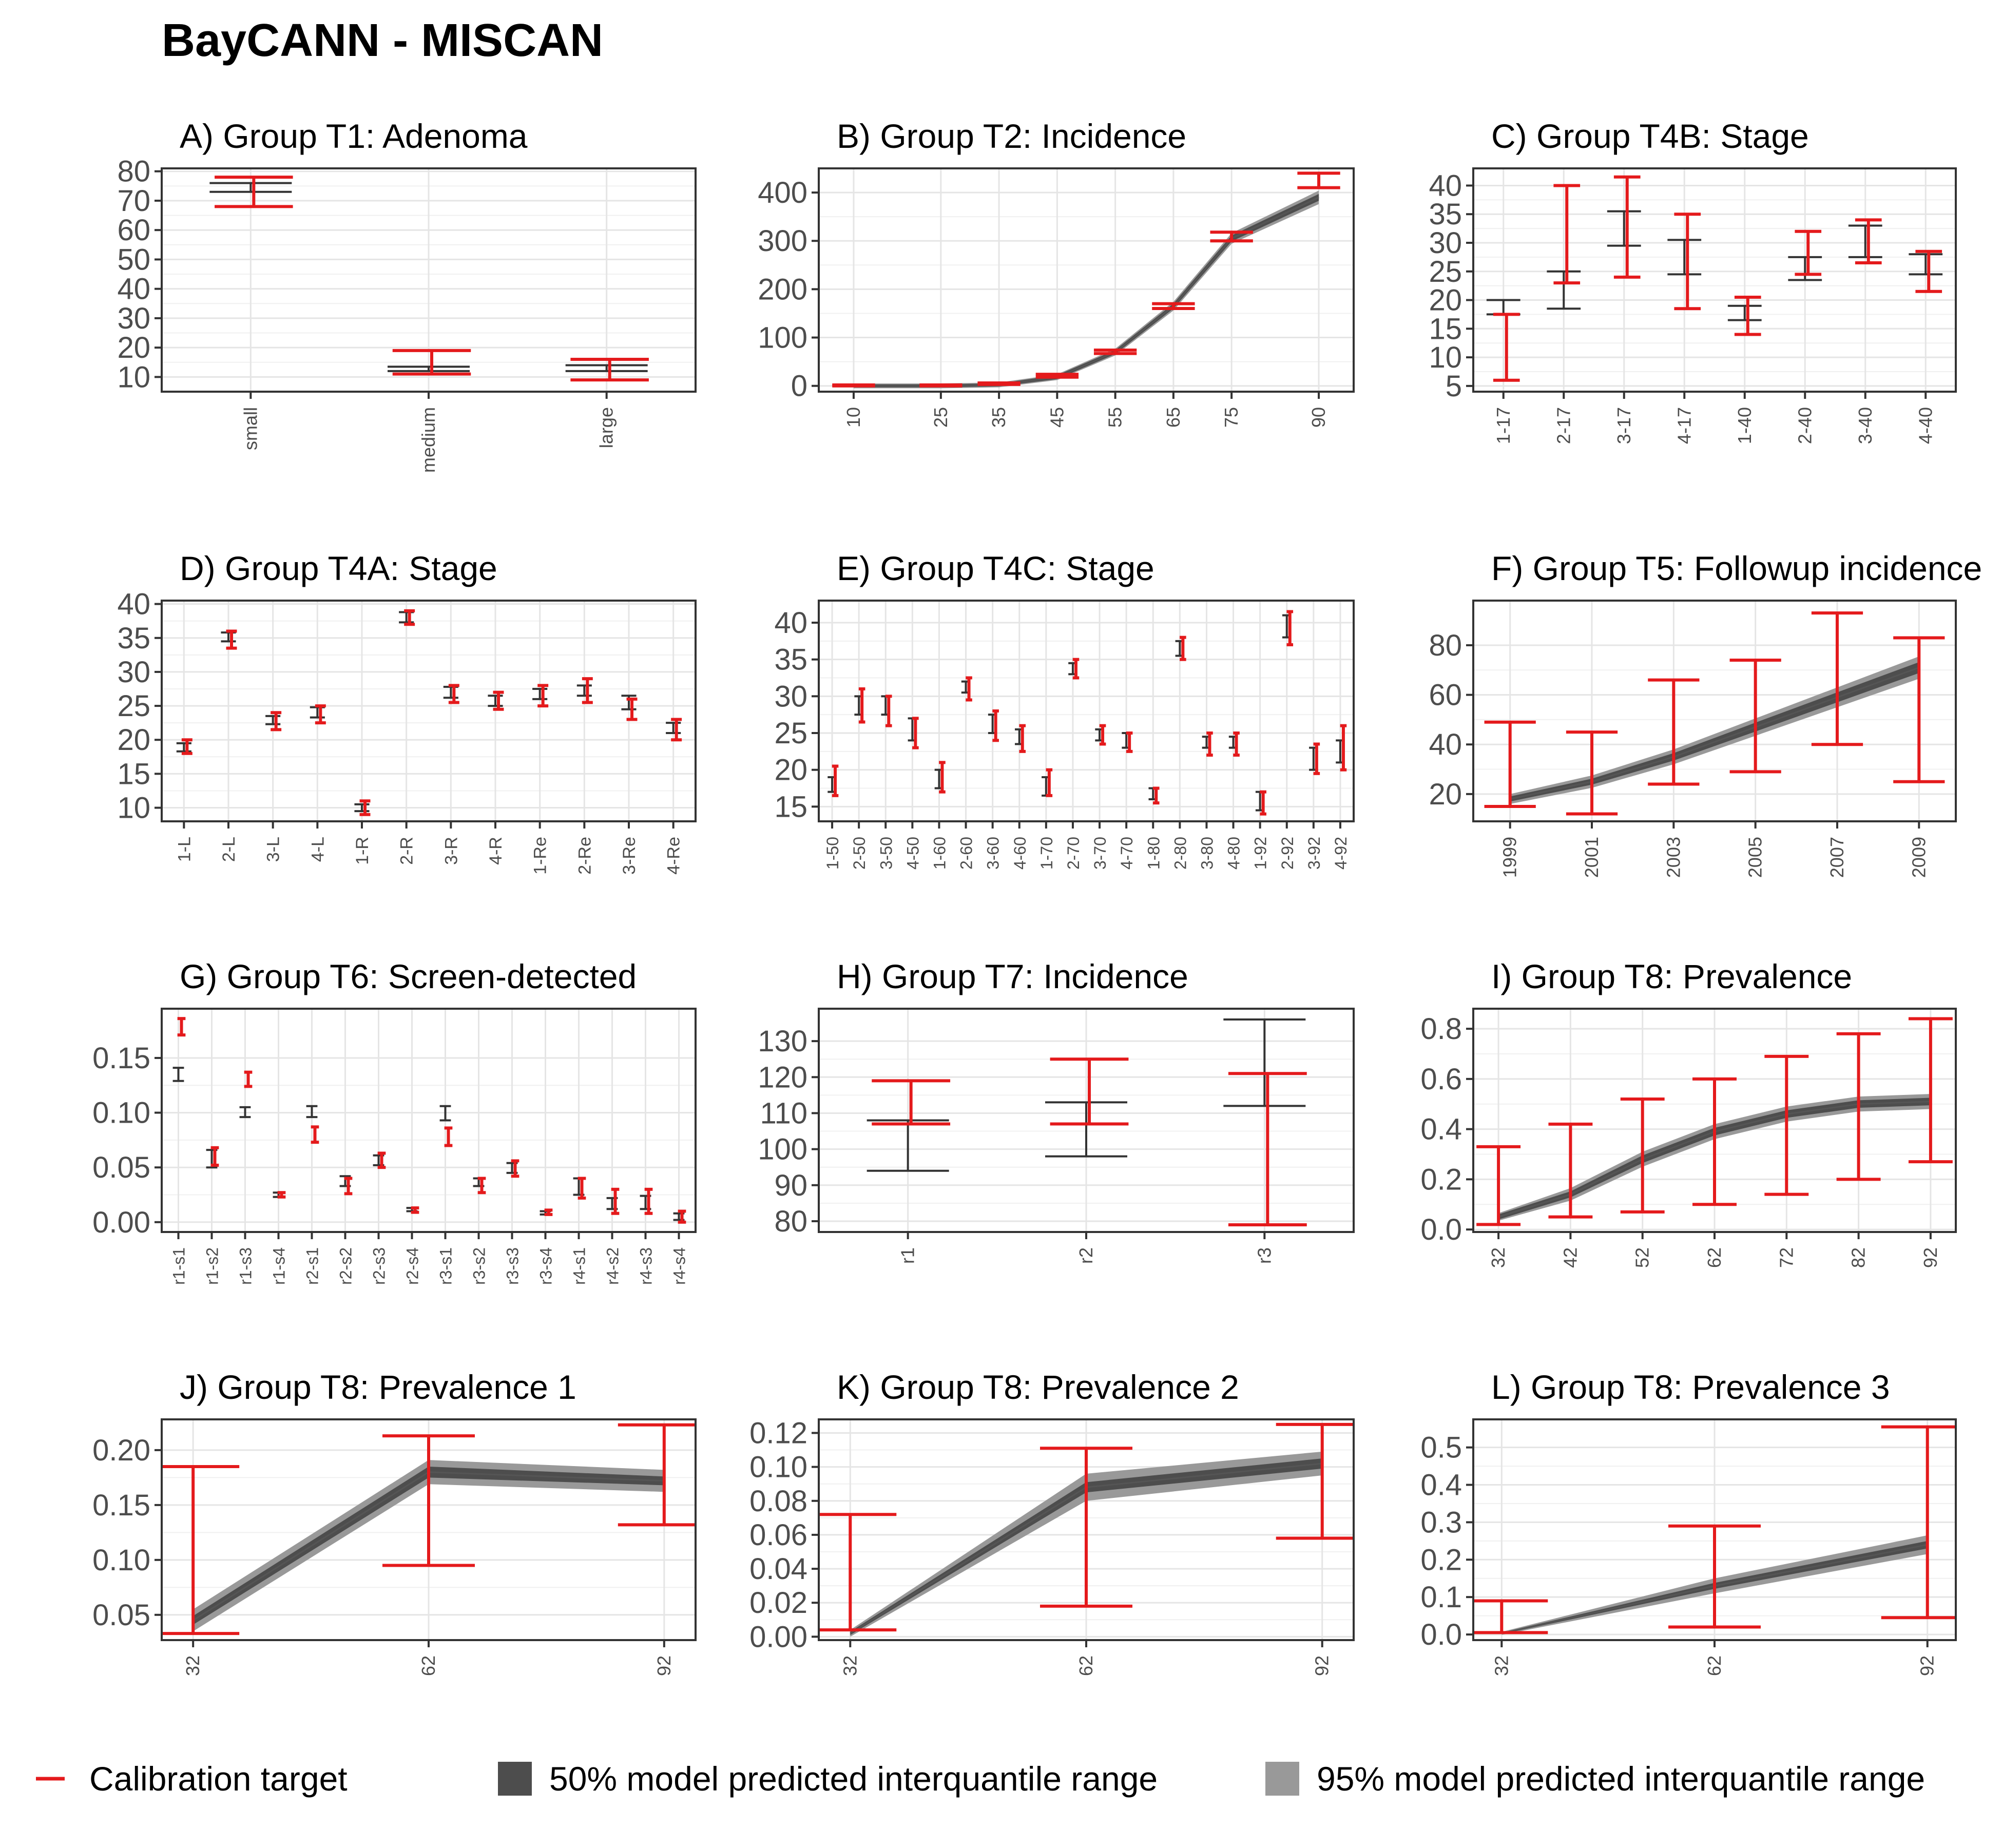  Describe the element at coordinates (1858, 1257) in the screenshot. I see `x-tick-label: 82` at that location.